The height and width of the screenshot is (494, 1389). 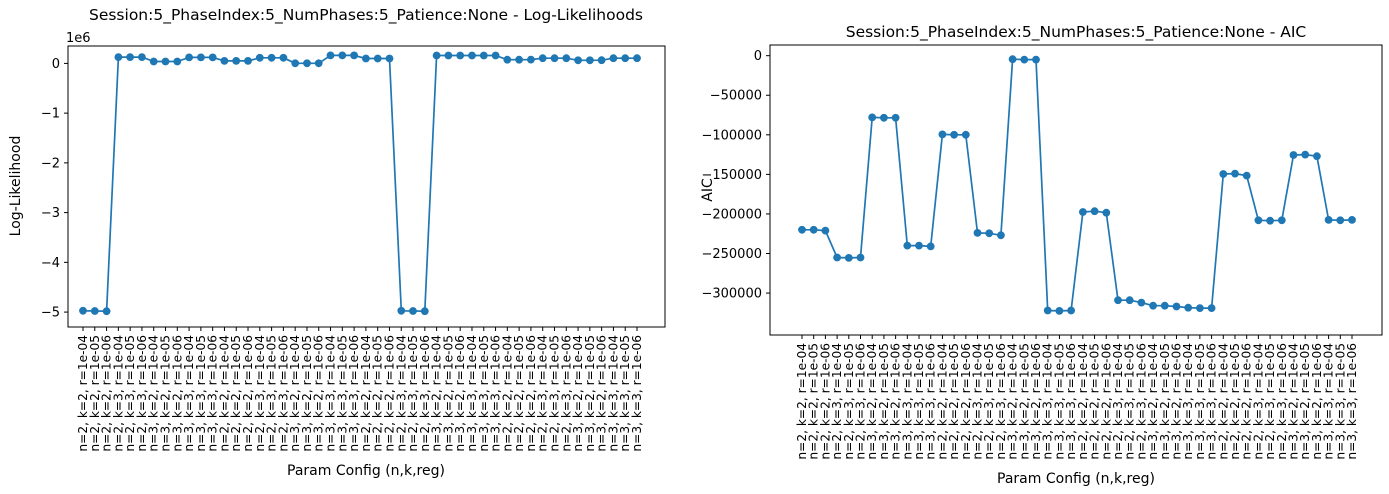 I want to click on y-tick-label: −4, so click(x=50, y=263).